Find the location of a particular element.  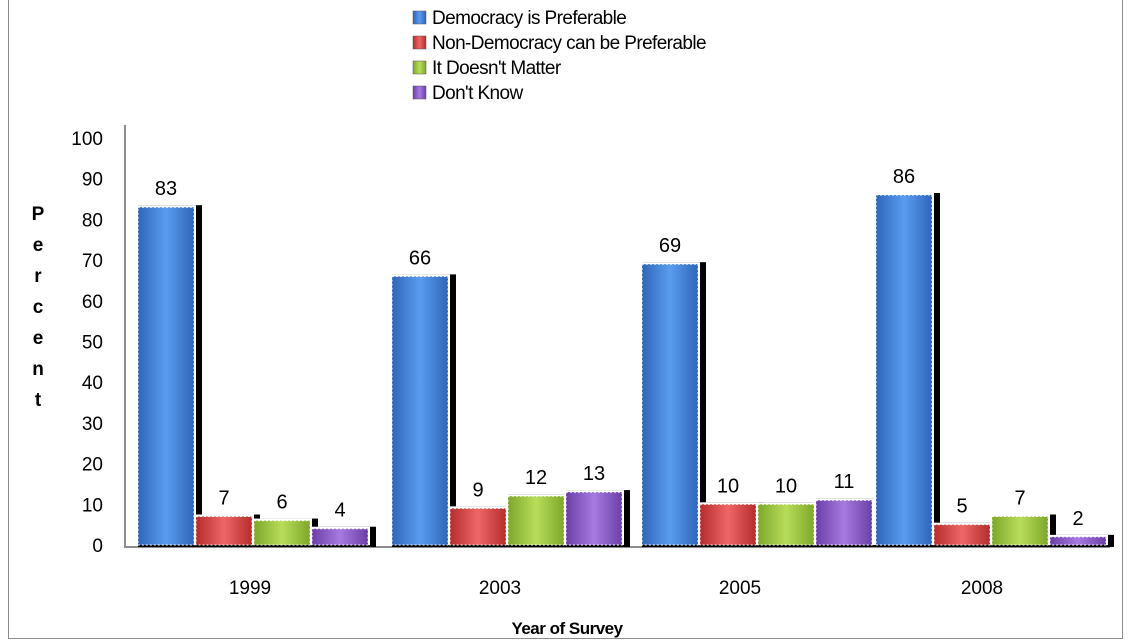

x-tick-label: 1999 is located at coordinates (250, 588).